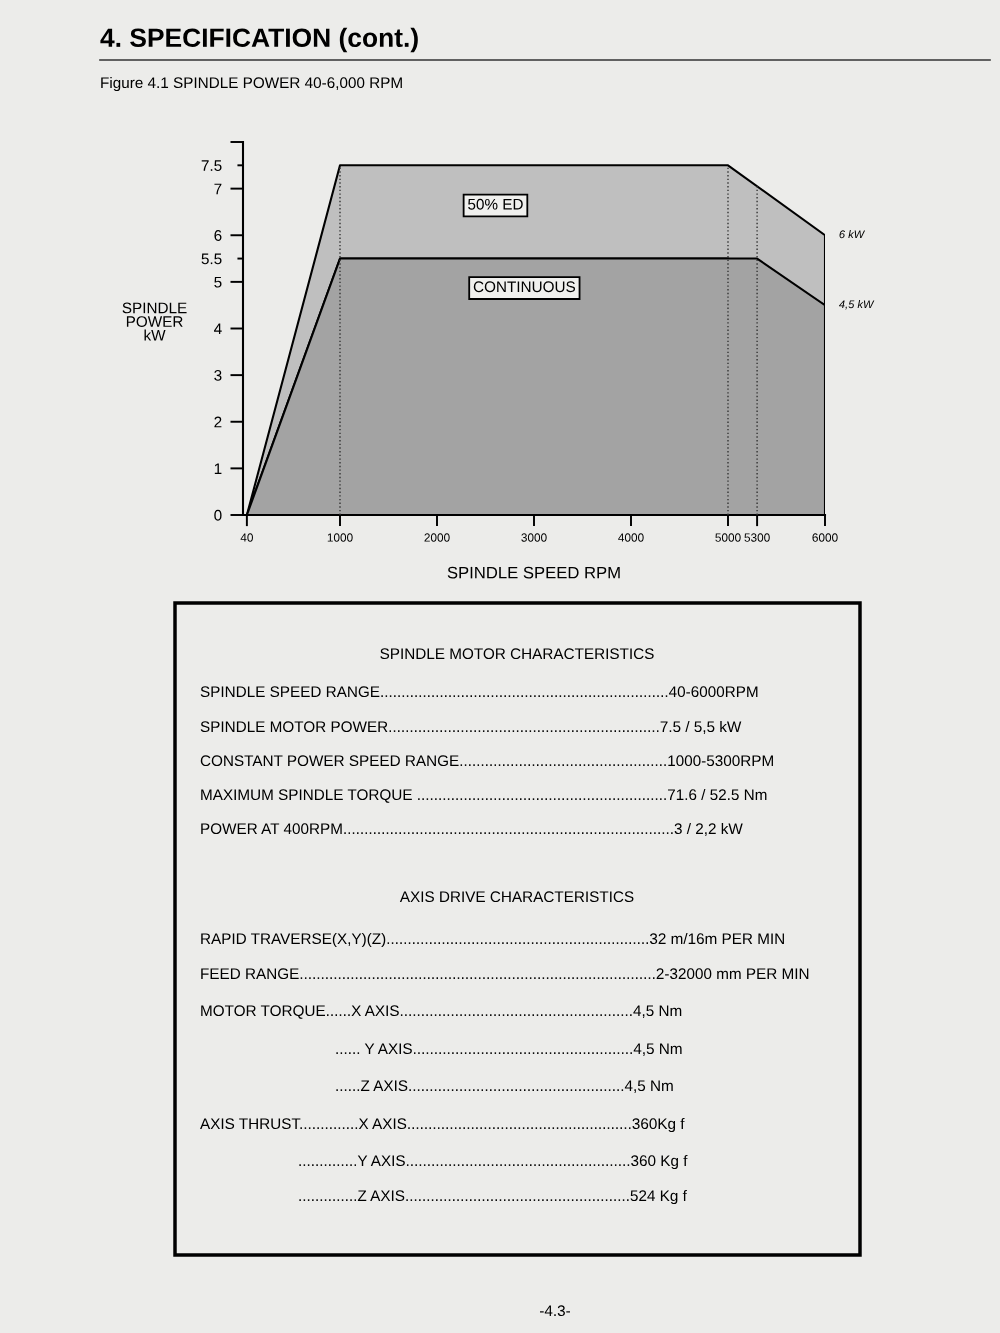 This screenshot has height=1333, width=1000. What do you see at coordinates (504, 1086) in the screenshot?
I see `text: ......Z AXIS...................................................4,5 Nm` at bounding box center [504, 1086].